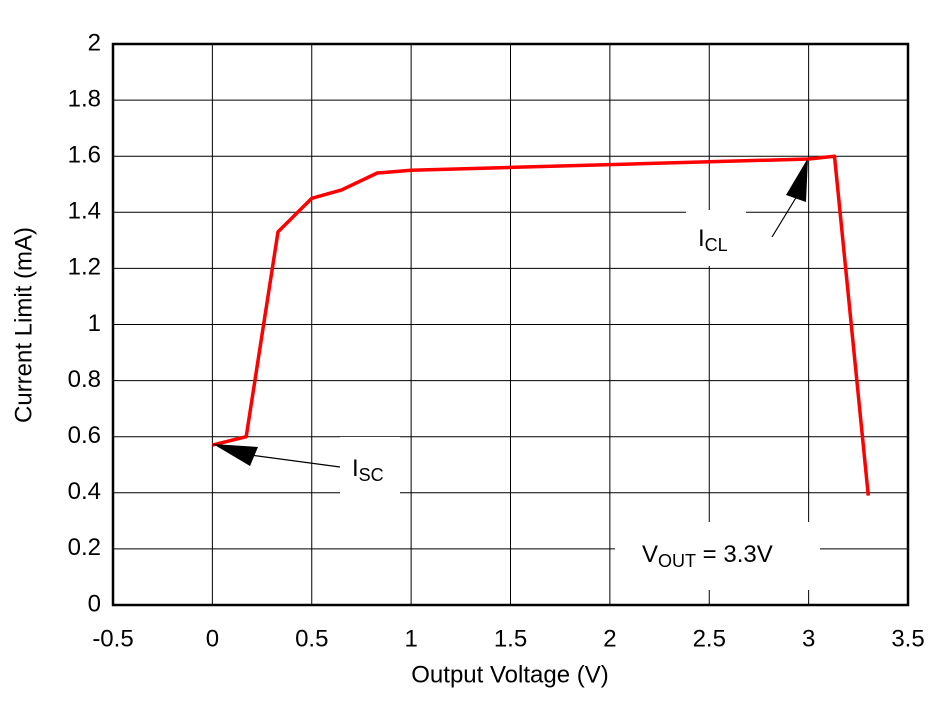 This screenshot has width=952, height=701. What do you see at coordinates (808, 638) in the screenshot?
I see `x-tick-label: 3` at bounding box center [808, 638].